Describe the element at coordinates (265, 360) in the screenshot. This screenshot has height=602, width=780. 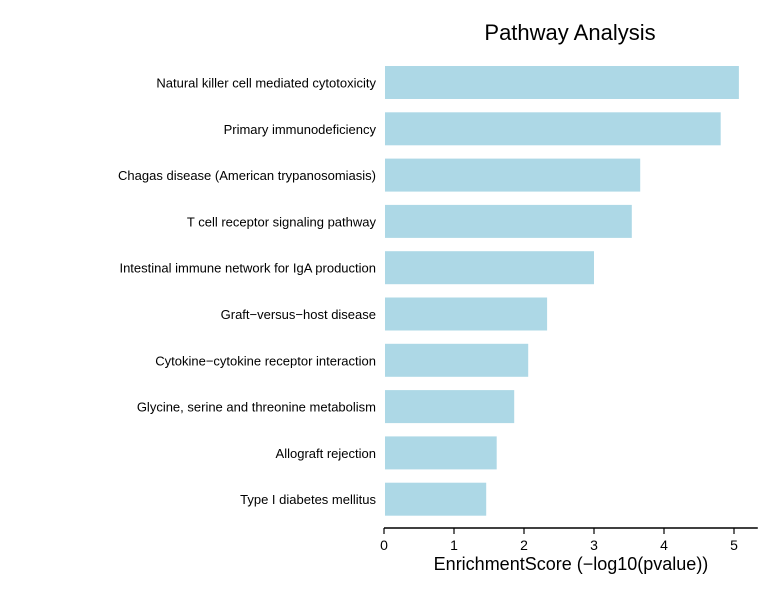
I see `category-label: Cytokine−cytokine receptor interaction` at that location.